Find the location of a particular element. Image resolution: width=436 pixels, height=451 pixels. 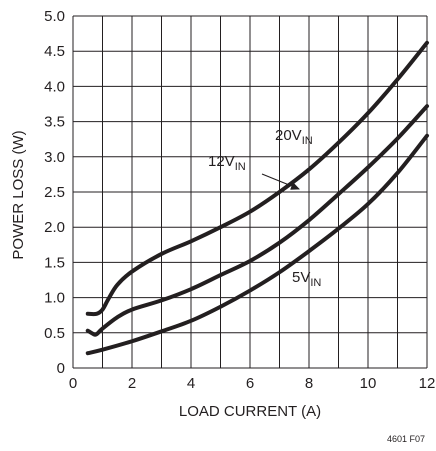

y-axis-title: POWER LOSS (W) is located at coordinates (18, 194).